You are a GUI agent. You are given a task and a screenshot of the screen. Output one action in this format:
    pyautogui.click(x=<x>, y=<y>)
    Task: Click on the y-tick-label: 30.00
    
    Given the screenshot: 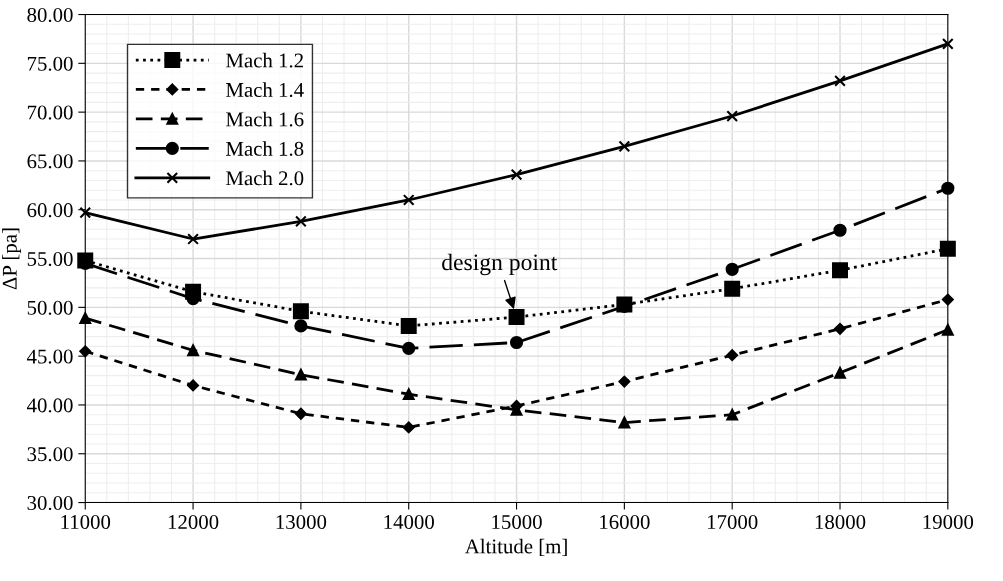 What is the action you would take?
    pyautogui.click(x=50, y=503)
    